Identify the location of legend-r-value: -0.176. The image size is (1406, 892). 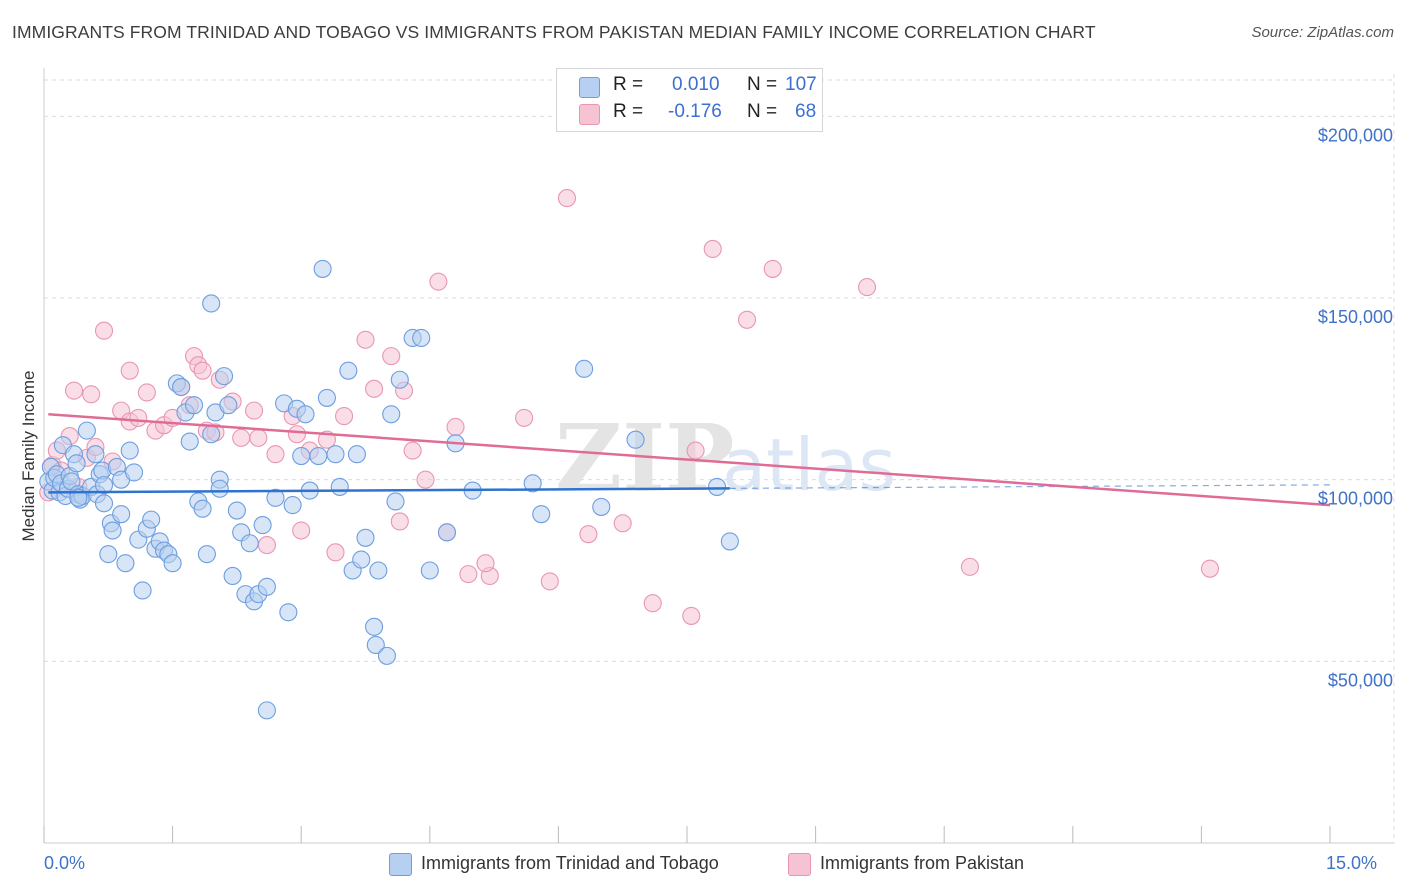
(695, 111).